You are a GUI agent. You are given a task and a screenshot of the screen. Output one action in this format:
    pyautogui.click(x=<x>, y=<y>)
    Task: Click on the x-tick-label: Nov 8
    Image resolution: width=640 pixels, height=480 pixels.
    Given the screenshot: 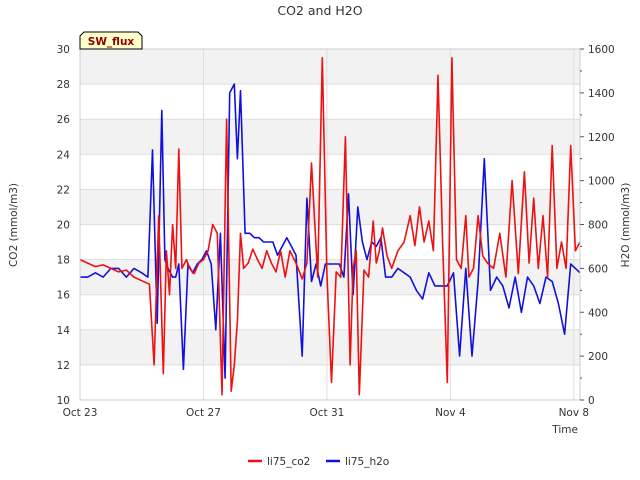 What is the action you would take?
    pyautogui.click(x=574, y=413)
    